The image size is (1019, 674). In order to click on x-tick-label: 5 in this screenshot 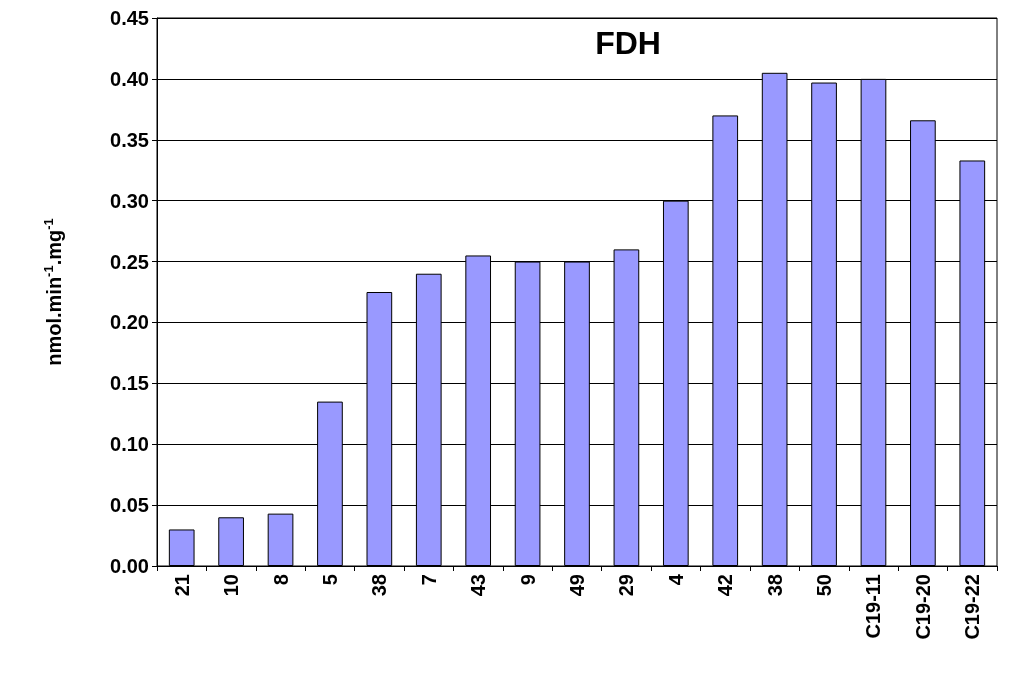, I will do `click(329, 580)`.